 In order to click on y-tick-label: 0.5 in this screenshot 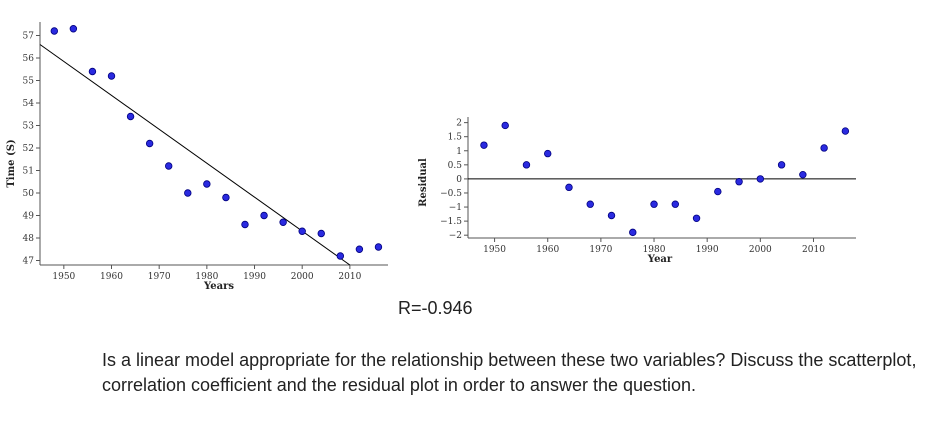, I will do `click(455, 166)`.